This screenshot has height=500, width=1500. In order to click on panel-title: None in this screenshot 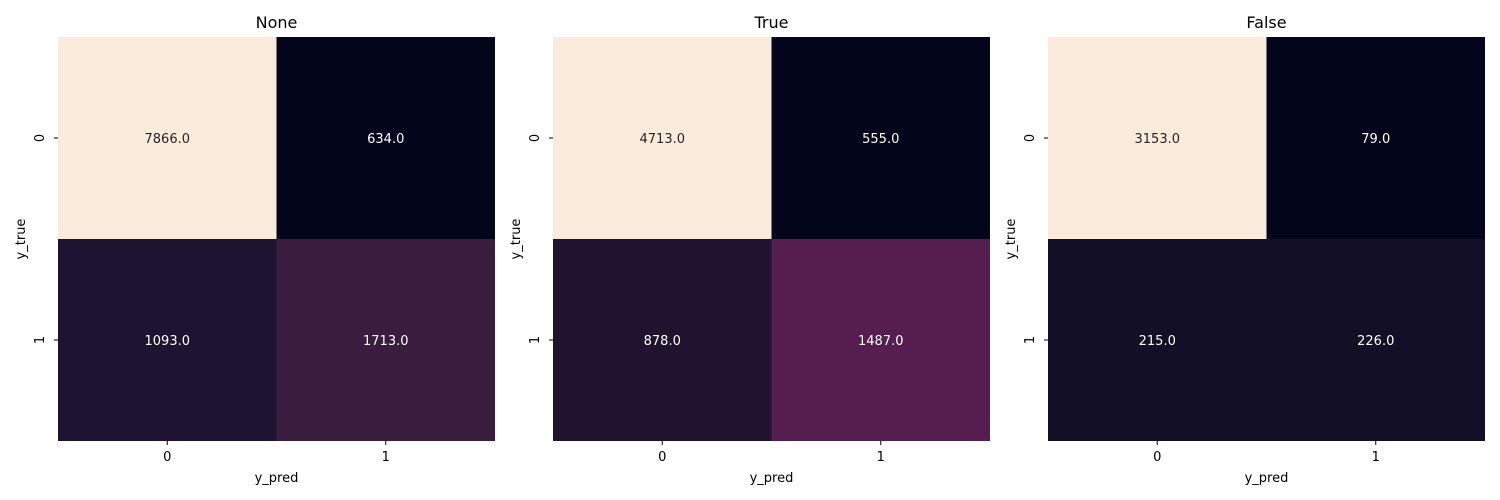, I will do `click(277, 22)`.